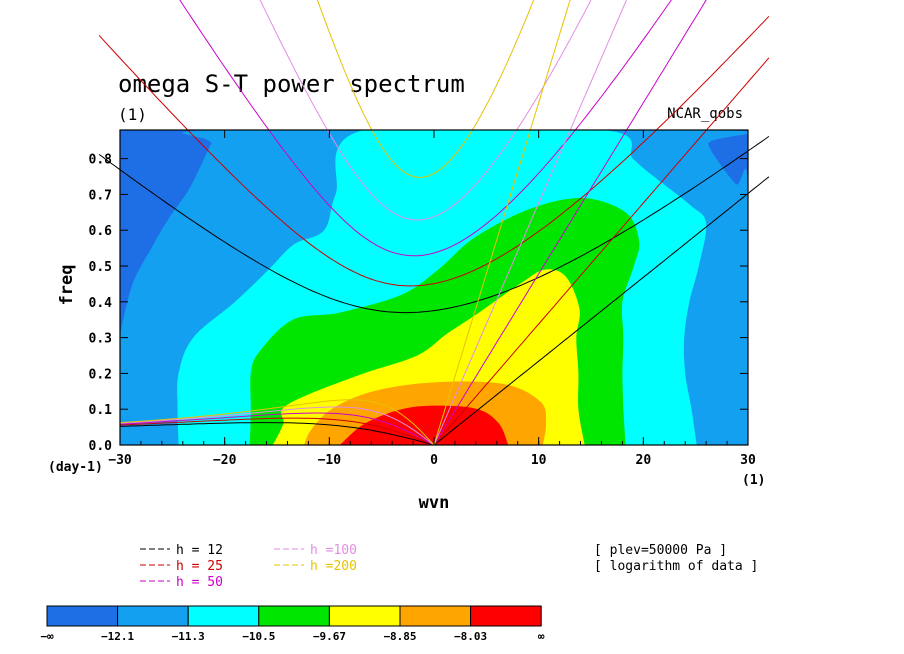 Image resolution: width=904 pixels, height=654 pixels. Describe the element at coordinates (100, 195) in the screenshot. I see `y-tick-label: 0.7` at that location.